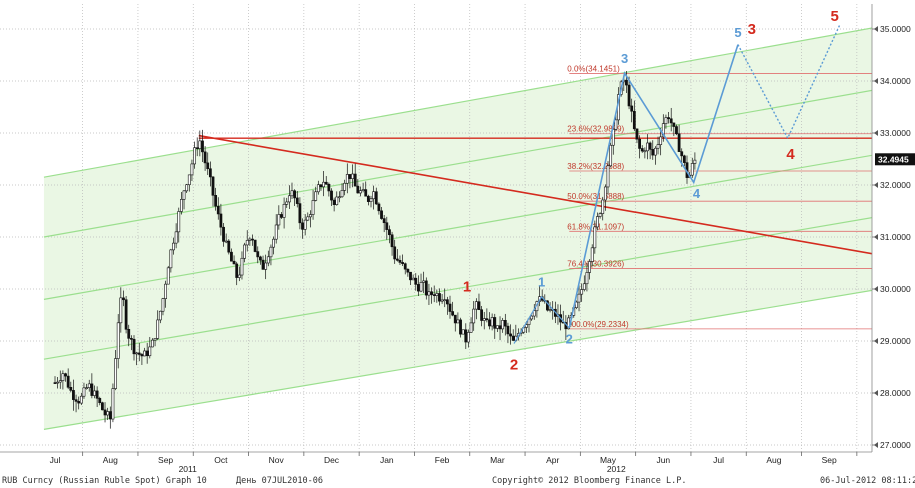 This screenshot has width=915, height=488. Describe the element at coordinates (277, 460) in the screenshot. I see `x-tick-label: Nov` at that location.